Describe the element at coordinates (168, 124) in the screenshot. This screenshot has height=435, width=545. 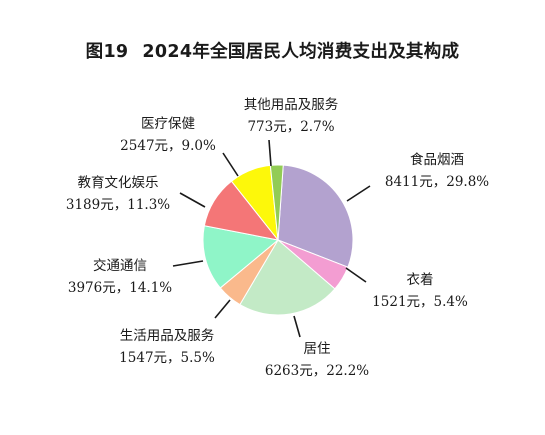
I see `slice-name-label: 医疗保健` at that location.